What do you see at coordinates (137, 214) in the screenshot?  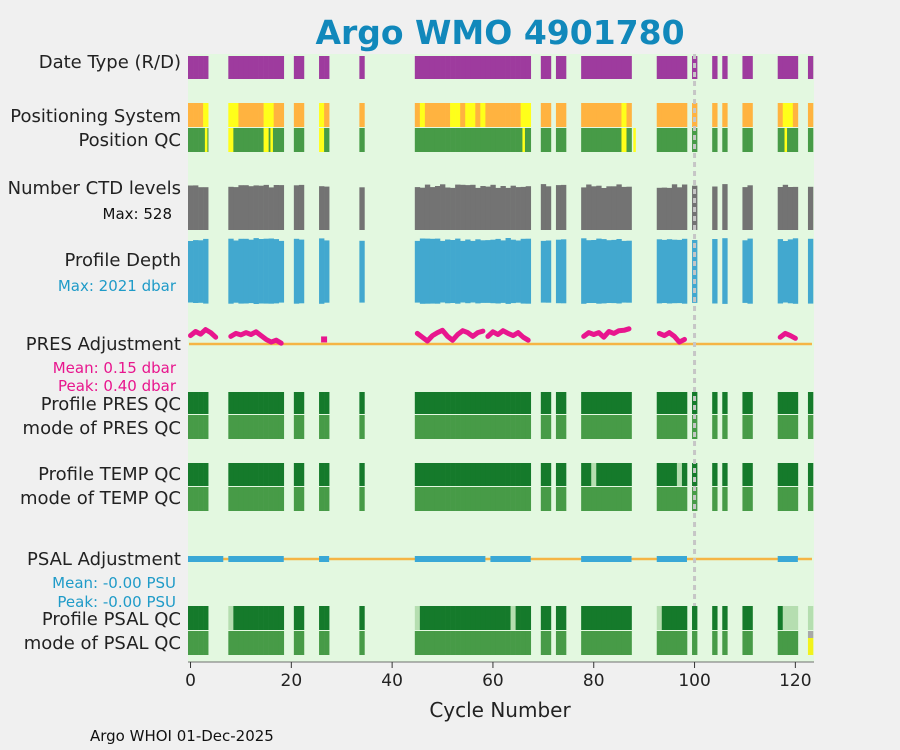 I see `row-sublabel-ctd: Max: 528` at bounding box center [137, 214].